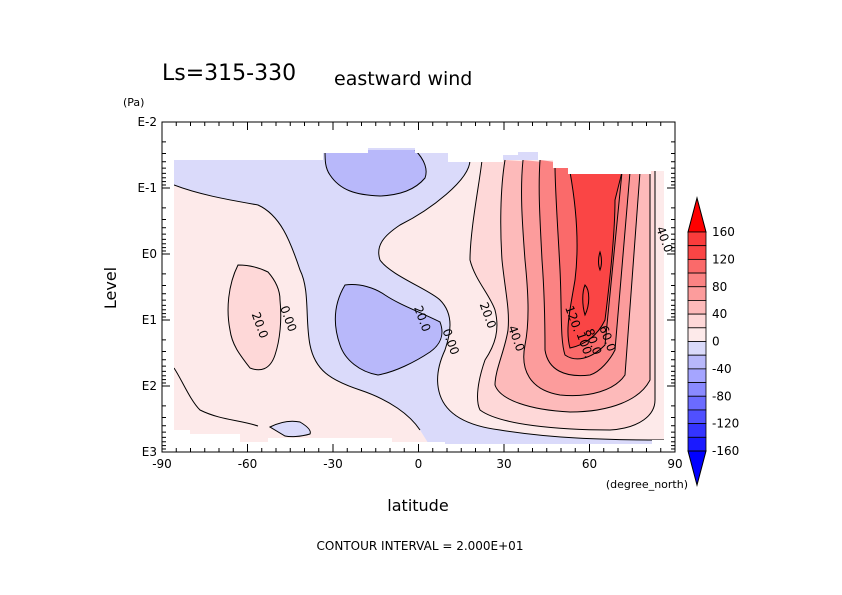 This screenshot has height=595, width=842. What do you see at coordinates (419, 464) in the screenshot?
I see `x-tick-label: 0` at bounding box center [419, 464].